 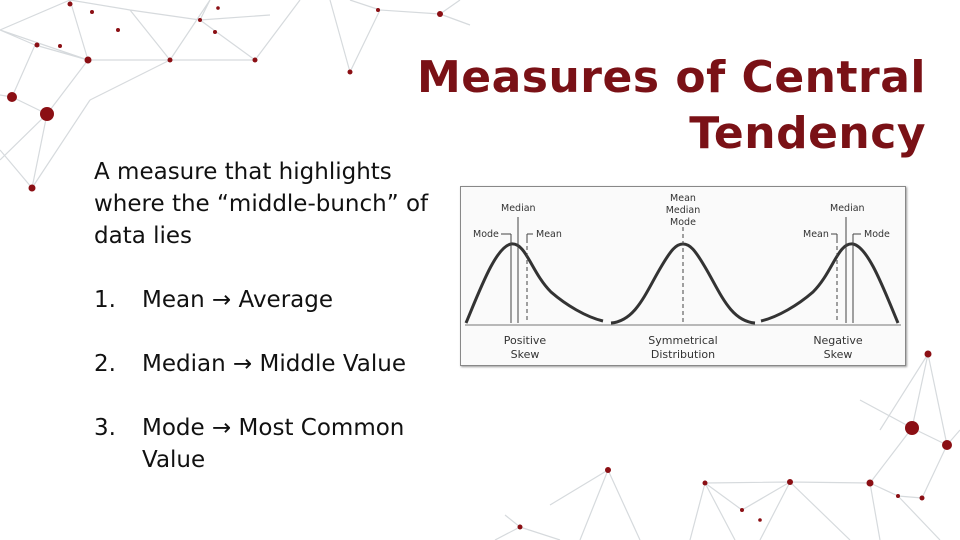 I want to click on list-item-text: Median → Middle Value, so click(x=274, y=364).